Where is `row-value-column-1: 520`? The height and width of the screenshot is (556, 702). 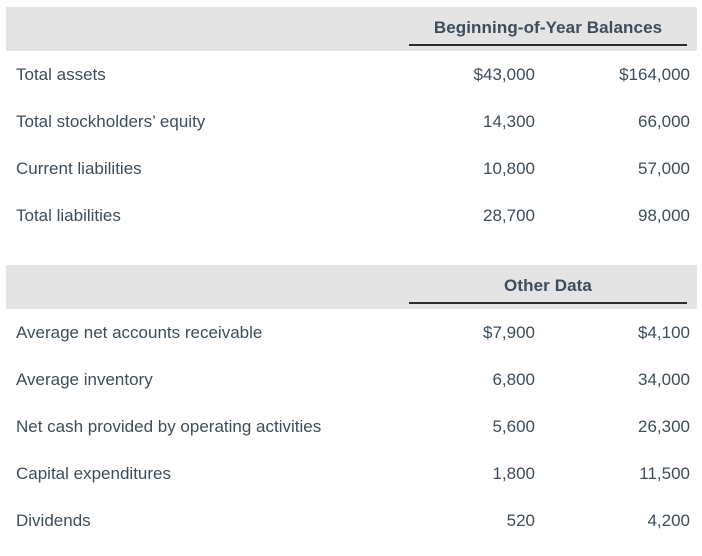
row-value-column-1: 520 is located at coordinates (520, 520).